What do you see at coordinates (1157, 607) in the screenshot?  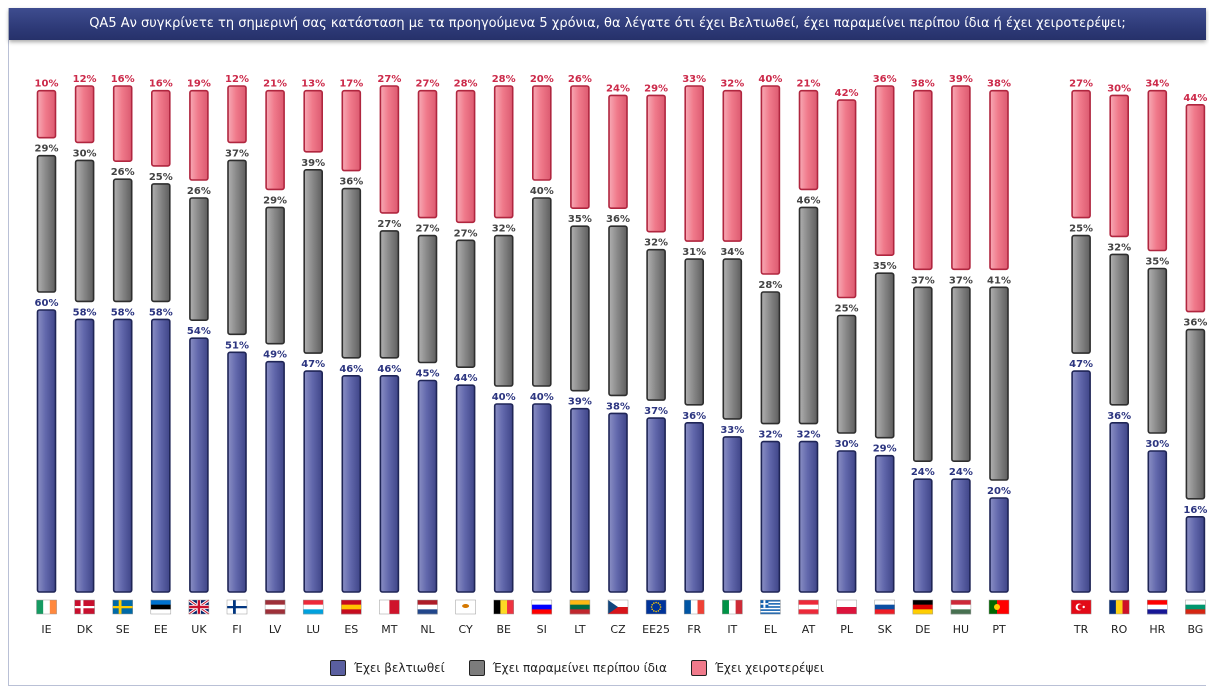 I see `flag-icon-hr` at bounding box center [1157, 607].